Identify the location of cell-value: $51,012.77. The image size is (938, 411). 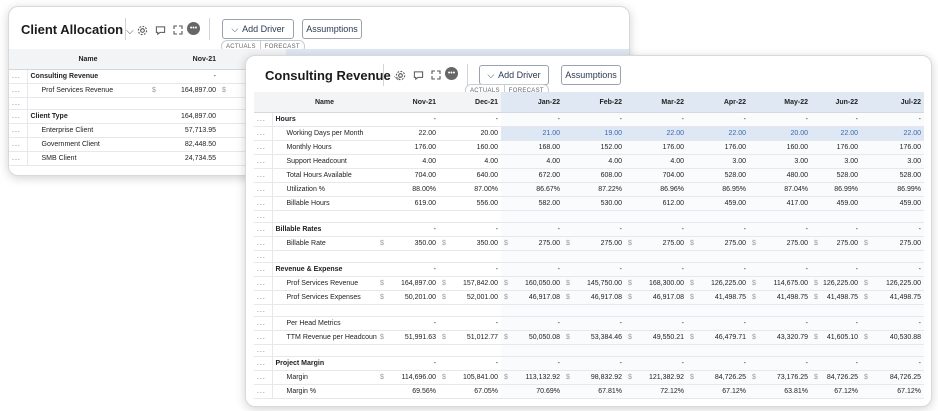
(470, 337).